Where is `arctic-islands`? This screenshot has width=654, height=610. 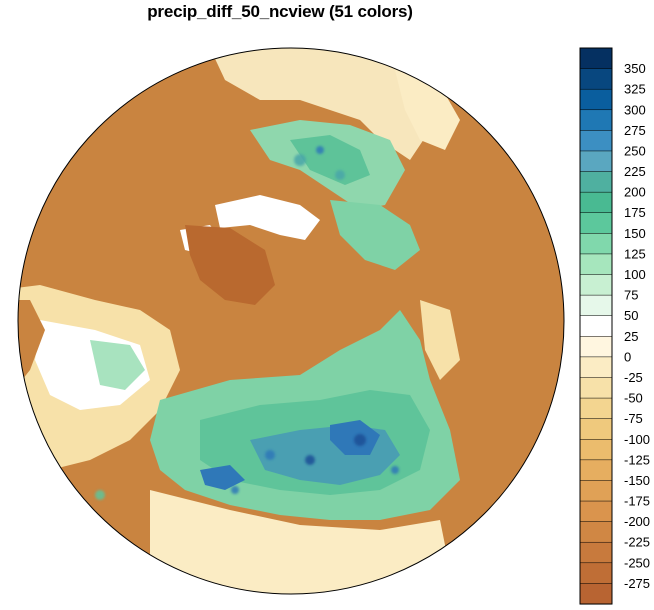
arctic-islands is located at coordinates (267, 217).